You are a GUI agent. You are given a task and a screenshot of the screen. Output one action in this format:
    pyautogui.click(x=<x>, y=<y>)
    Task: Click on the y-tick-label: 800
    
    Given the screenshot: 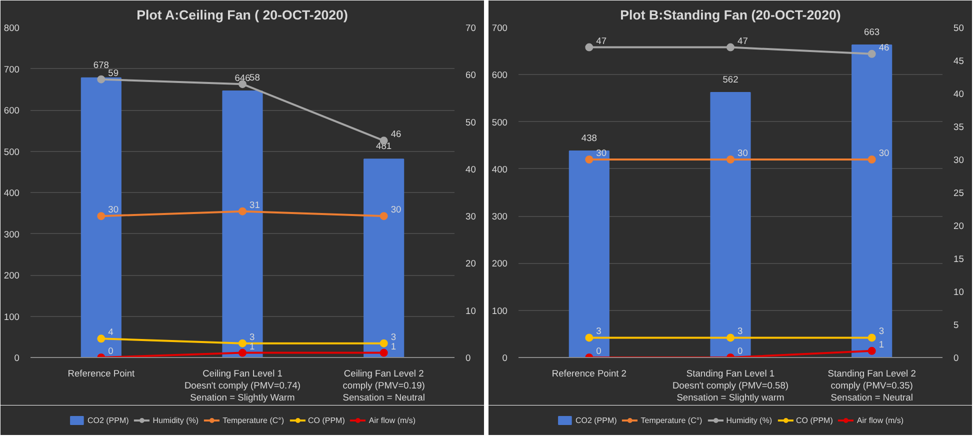 What is the action you would take?
    pyautogui.click(x=12, y=28)
    